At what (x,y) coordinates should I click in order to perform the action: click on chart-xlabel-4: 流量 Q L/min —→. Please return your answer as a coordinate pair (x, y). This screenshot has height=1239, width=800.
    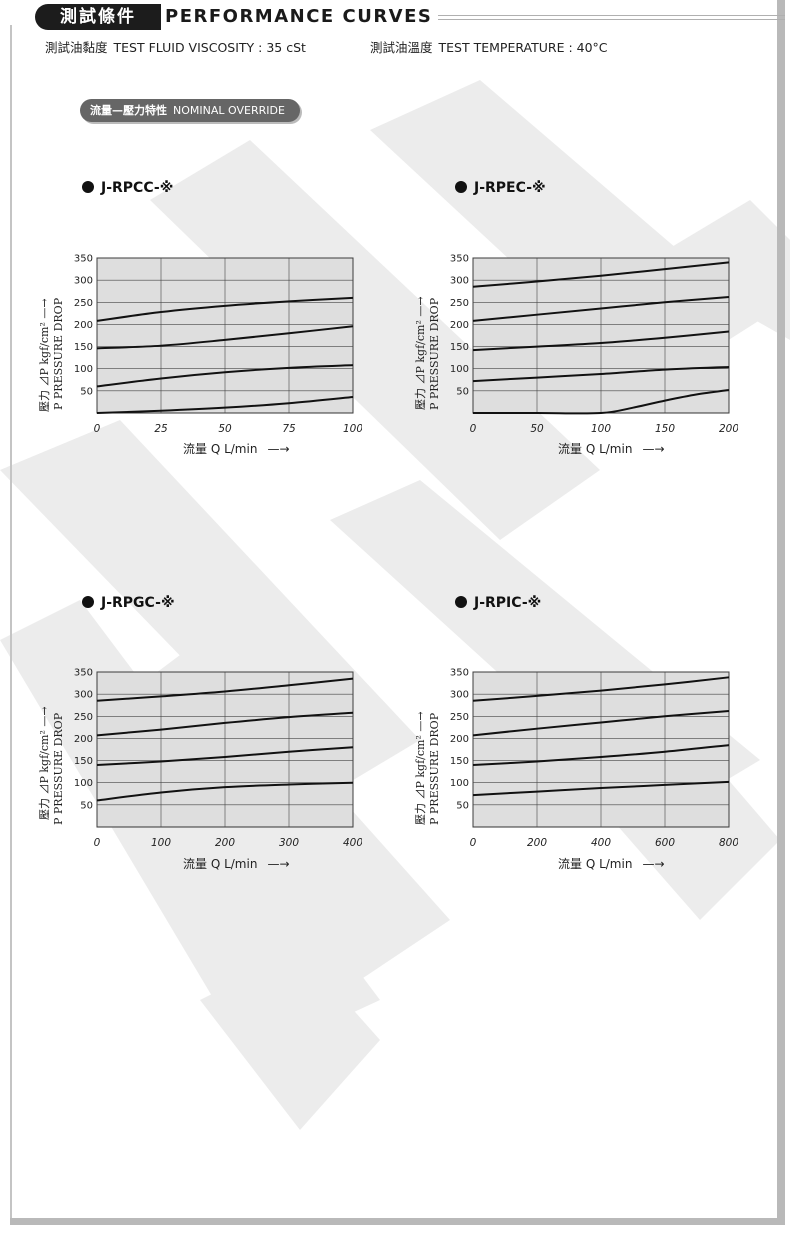
    Looking at the image, I should click on (611, 864).